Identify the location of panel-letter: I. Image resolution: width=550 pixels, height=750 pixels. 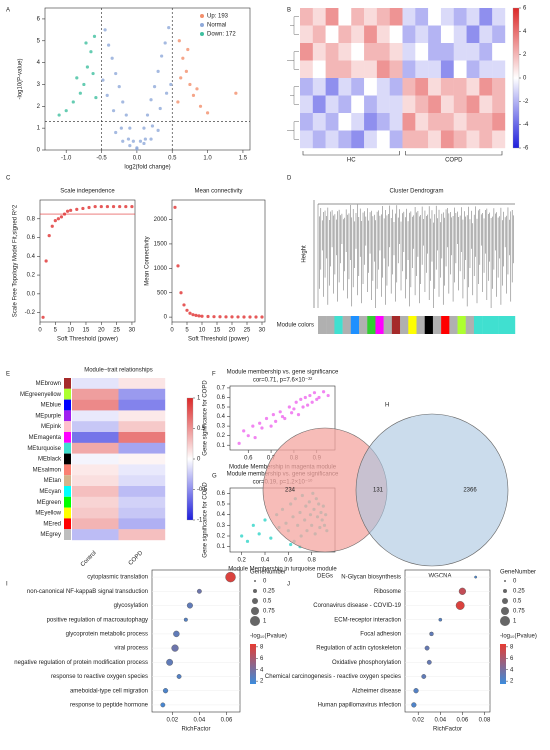
(7, 585).